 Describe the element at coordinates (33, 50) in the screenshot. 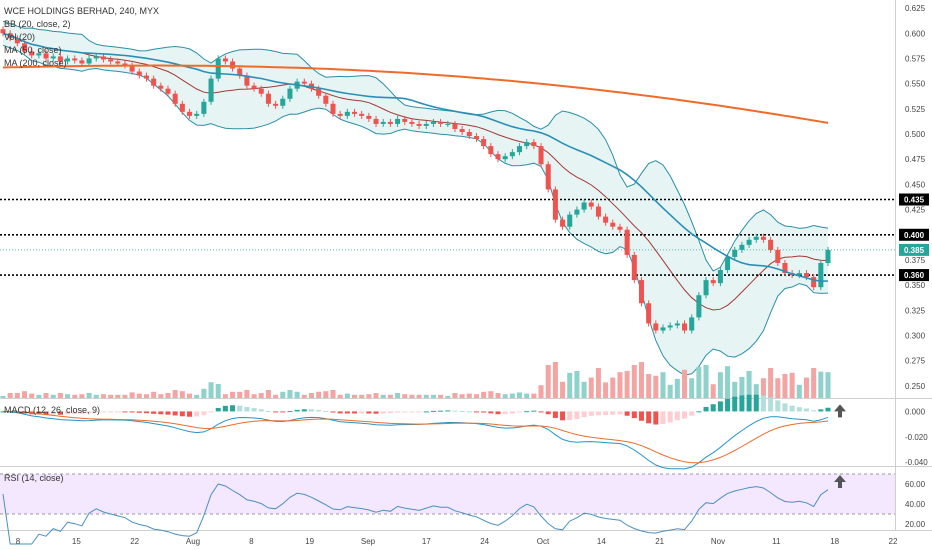

I see `legend-ma50: MA (50, close)` at that location.